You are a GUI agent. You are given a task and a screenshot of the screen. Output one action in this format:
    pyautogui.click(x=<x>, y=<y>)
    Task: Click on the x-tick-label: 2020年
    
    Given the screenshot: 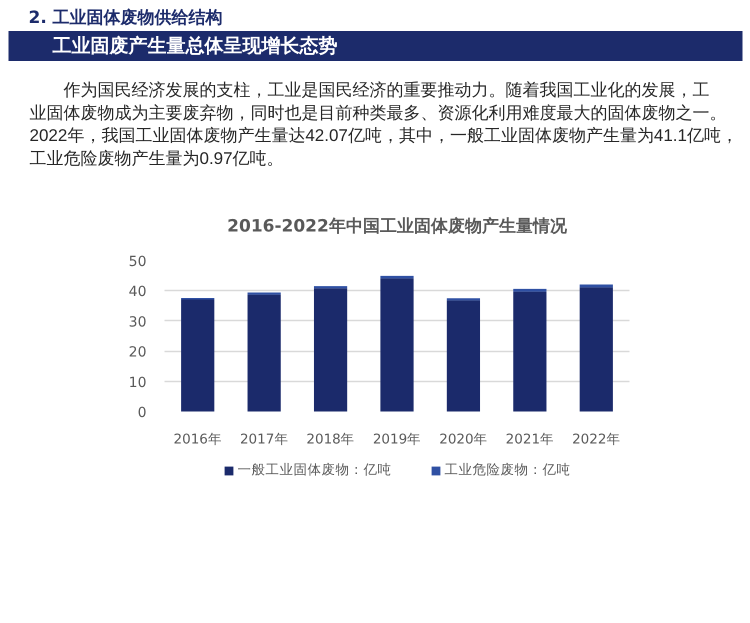 What is the action you would take?
    pyautogui.click(x=463, y=440)
    